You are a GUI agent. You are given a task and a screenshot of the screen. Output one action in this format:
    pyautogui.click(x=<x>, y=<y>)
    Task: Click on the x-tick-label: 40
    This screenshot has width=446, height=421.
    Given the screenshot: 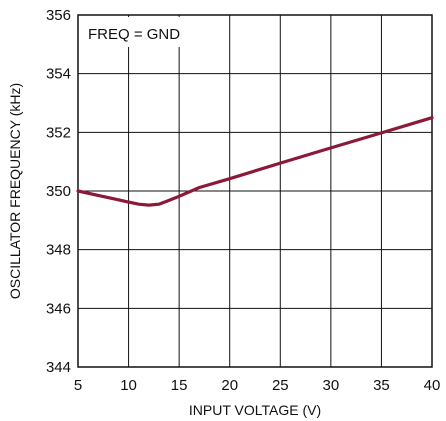 What is the action you would take?
    pyautogui.click(x=432, y=385)
    